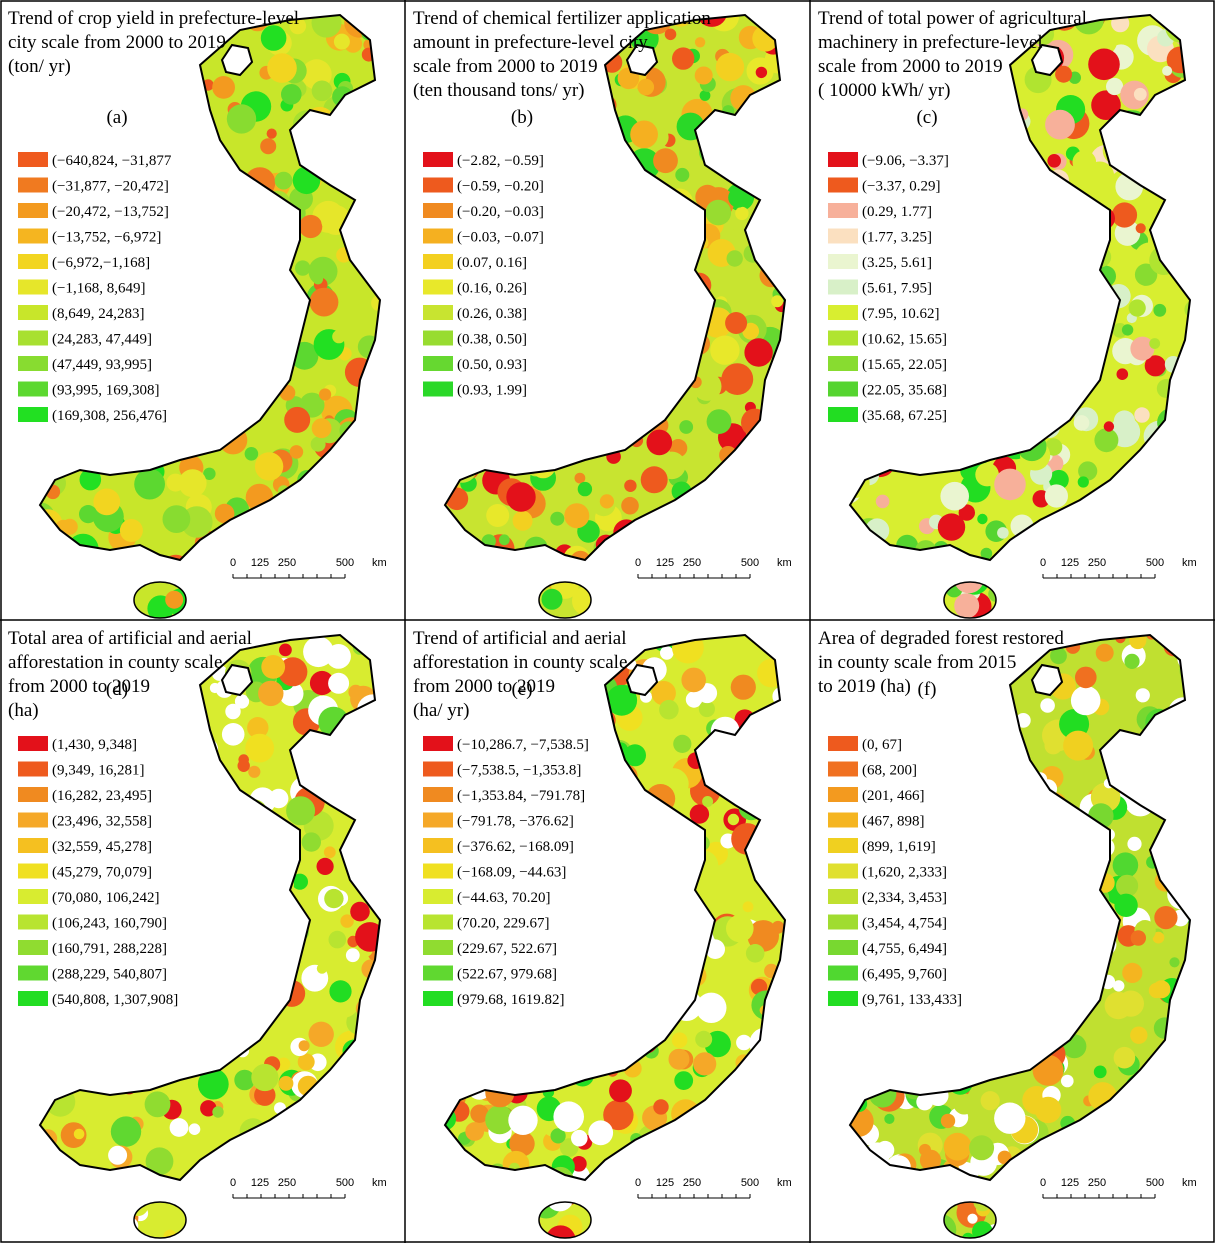 The height and width of the screenshot is (1243, 1215). I want to click on city-hole, so click(237, 680).